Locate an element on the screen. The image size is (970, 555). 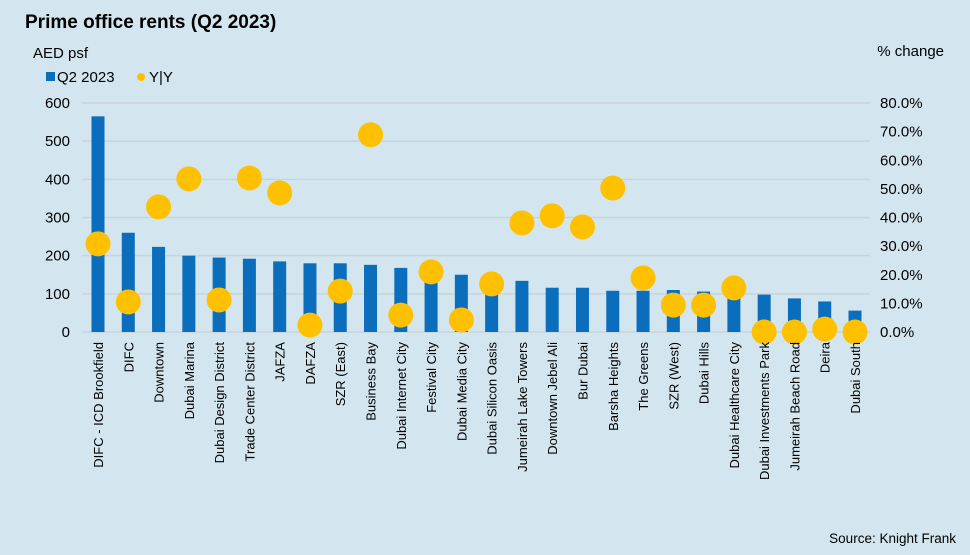
y-tick-label: 500 is located at coordinates (57, 141).